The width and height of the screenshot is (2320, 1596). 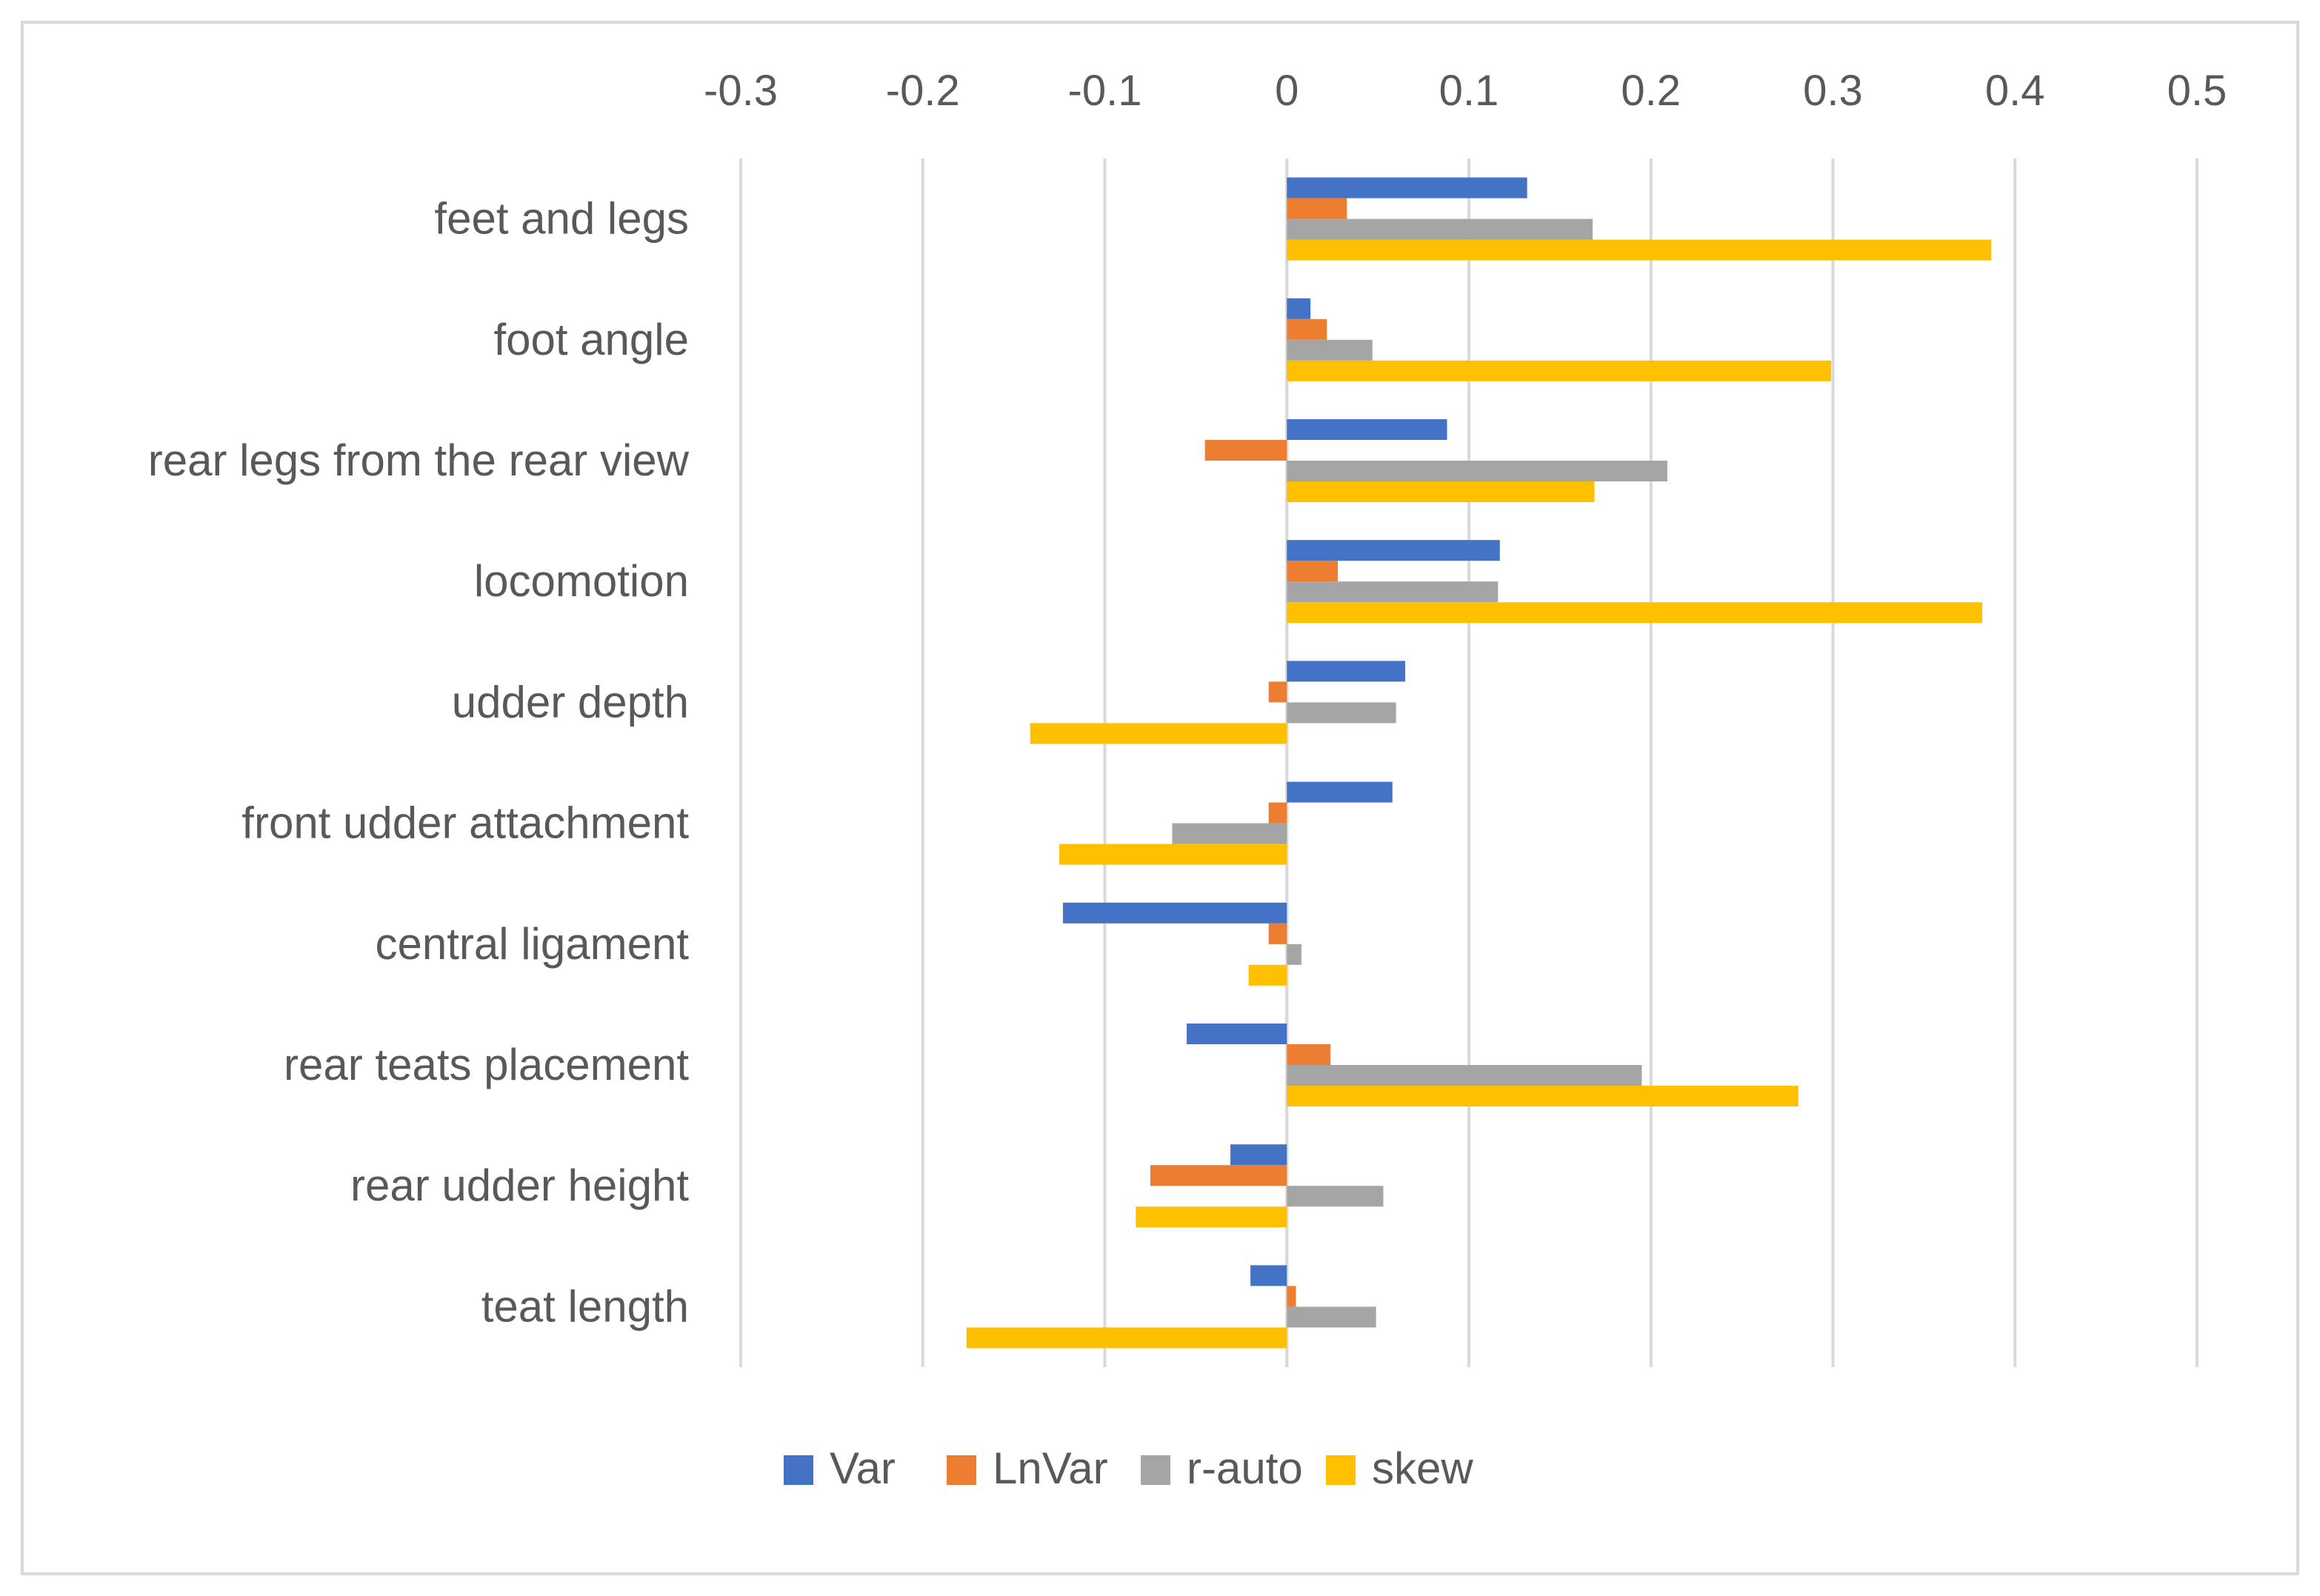 I want to click on x-tick-label: 0.2, so click(x=1651, y=91).